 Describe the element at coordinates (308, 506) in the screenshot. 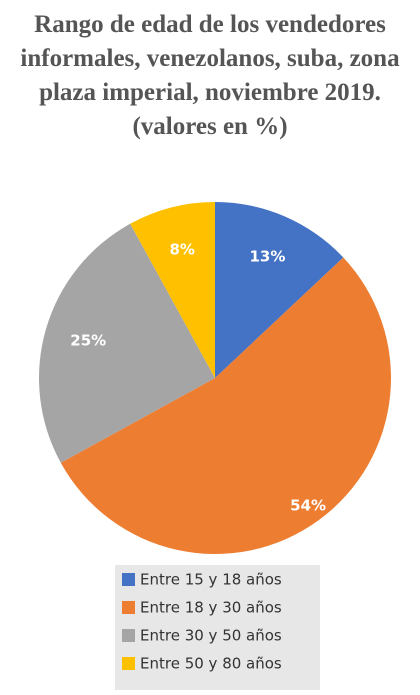

I see `data-label: 54%` at that location.